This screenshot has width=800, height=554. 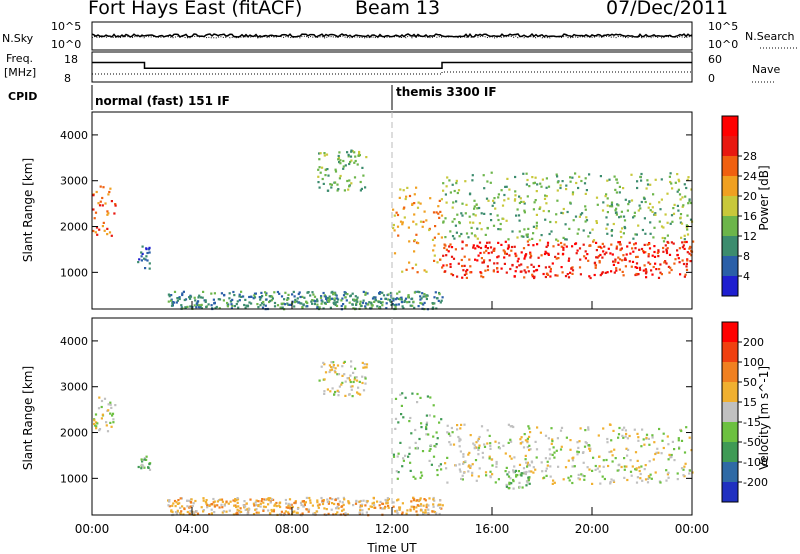 I want to click on freq-tick-bottom: 8, so click(x=67, y=78).